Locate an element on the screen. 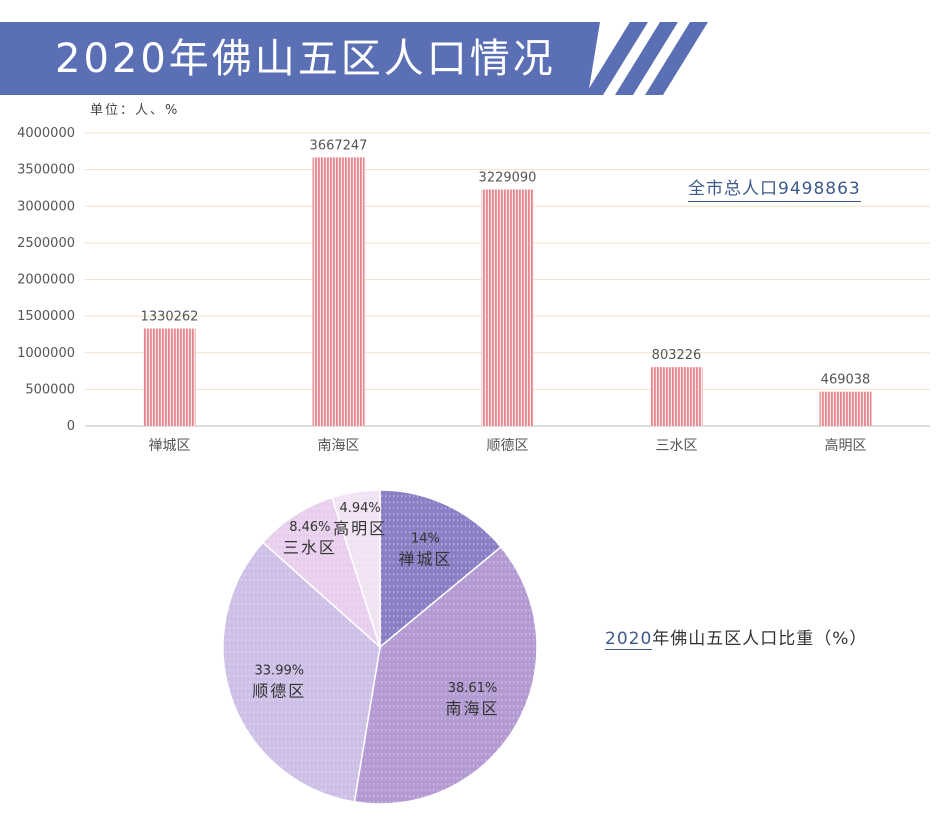  y-tick-label: 0 is located at coordinates (71, 426).